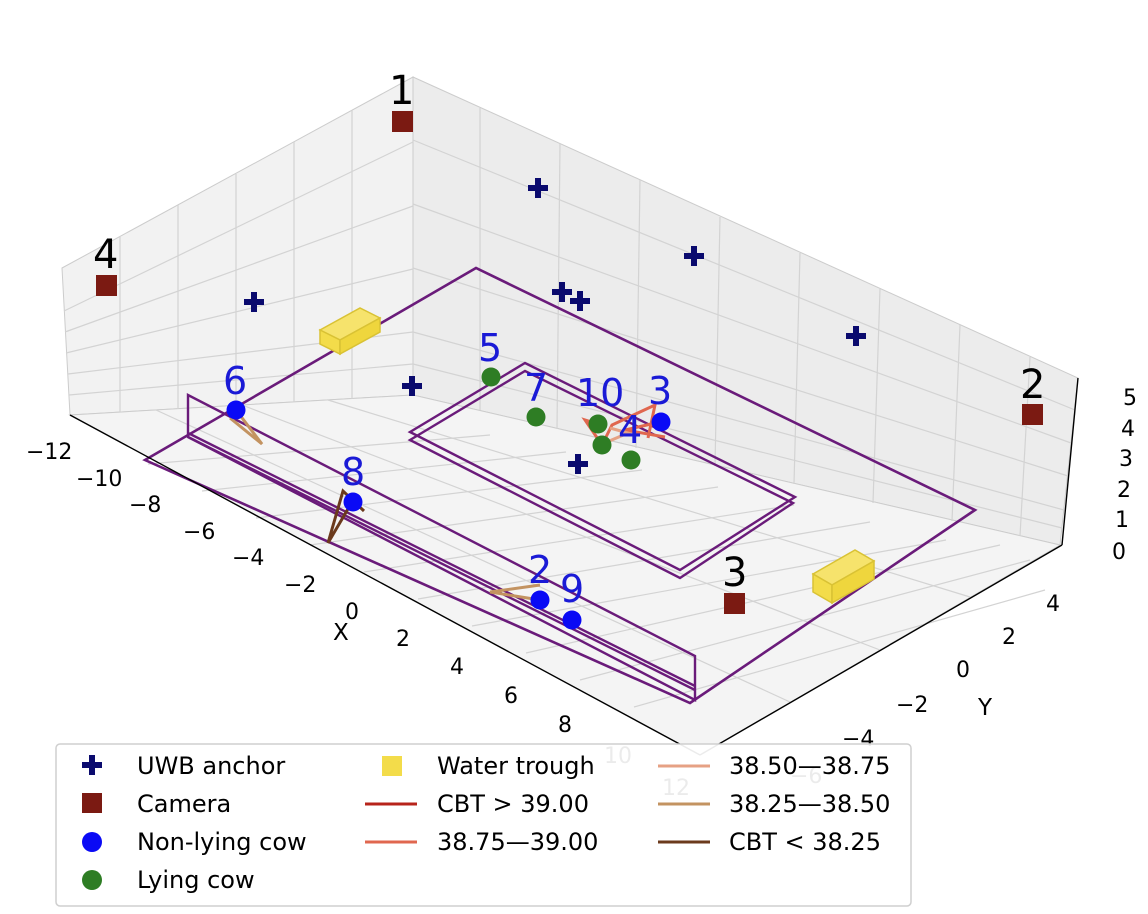 This screenshot has width=1148, height=914. Describe the element at coordinates (1119, 552) in the screenshot. I see `z-tick-label: 0` at that location.